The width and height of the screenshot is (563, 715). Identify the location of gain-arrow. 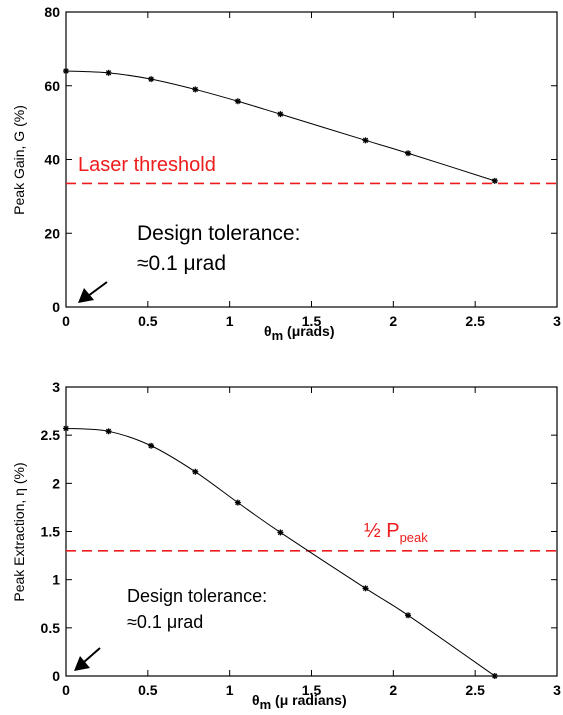
(93, 292).